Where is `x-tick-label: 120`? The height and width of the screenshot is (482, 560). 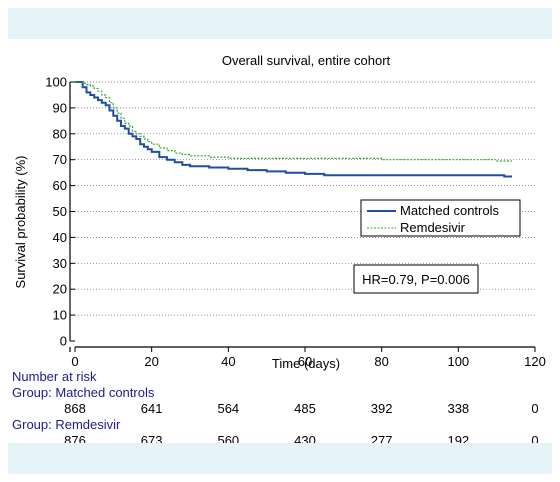 x-tick-label: 120 is located at coordinates (535, 361).